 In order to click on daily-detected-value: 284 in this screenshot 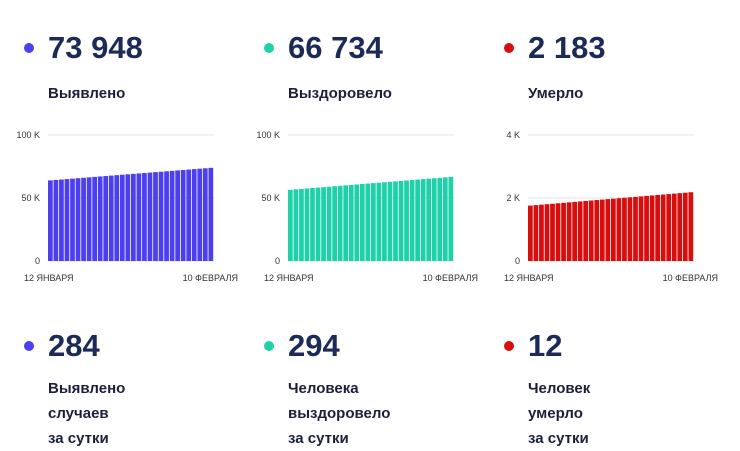, I will do `click(74, 345)`.